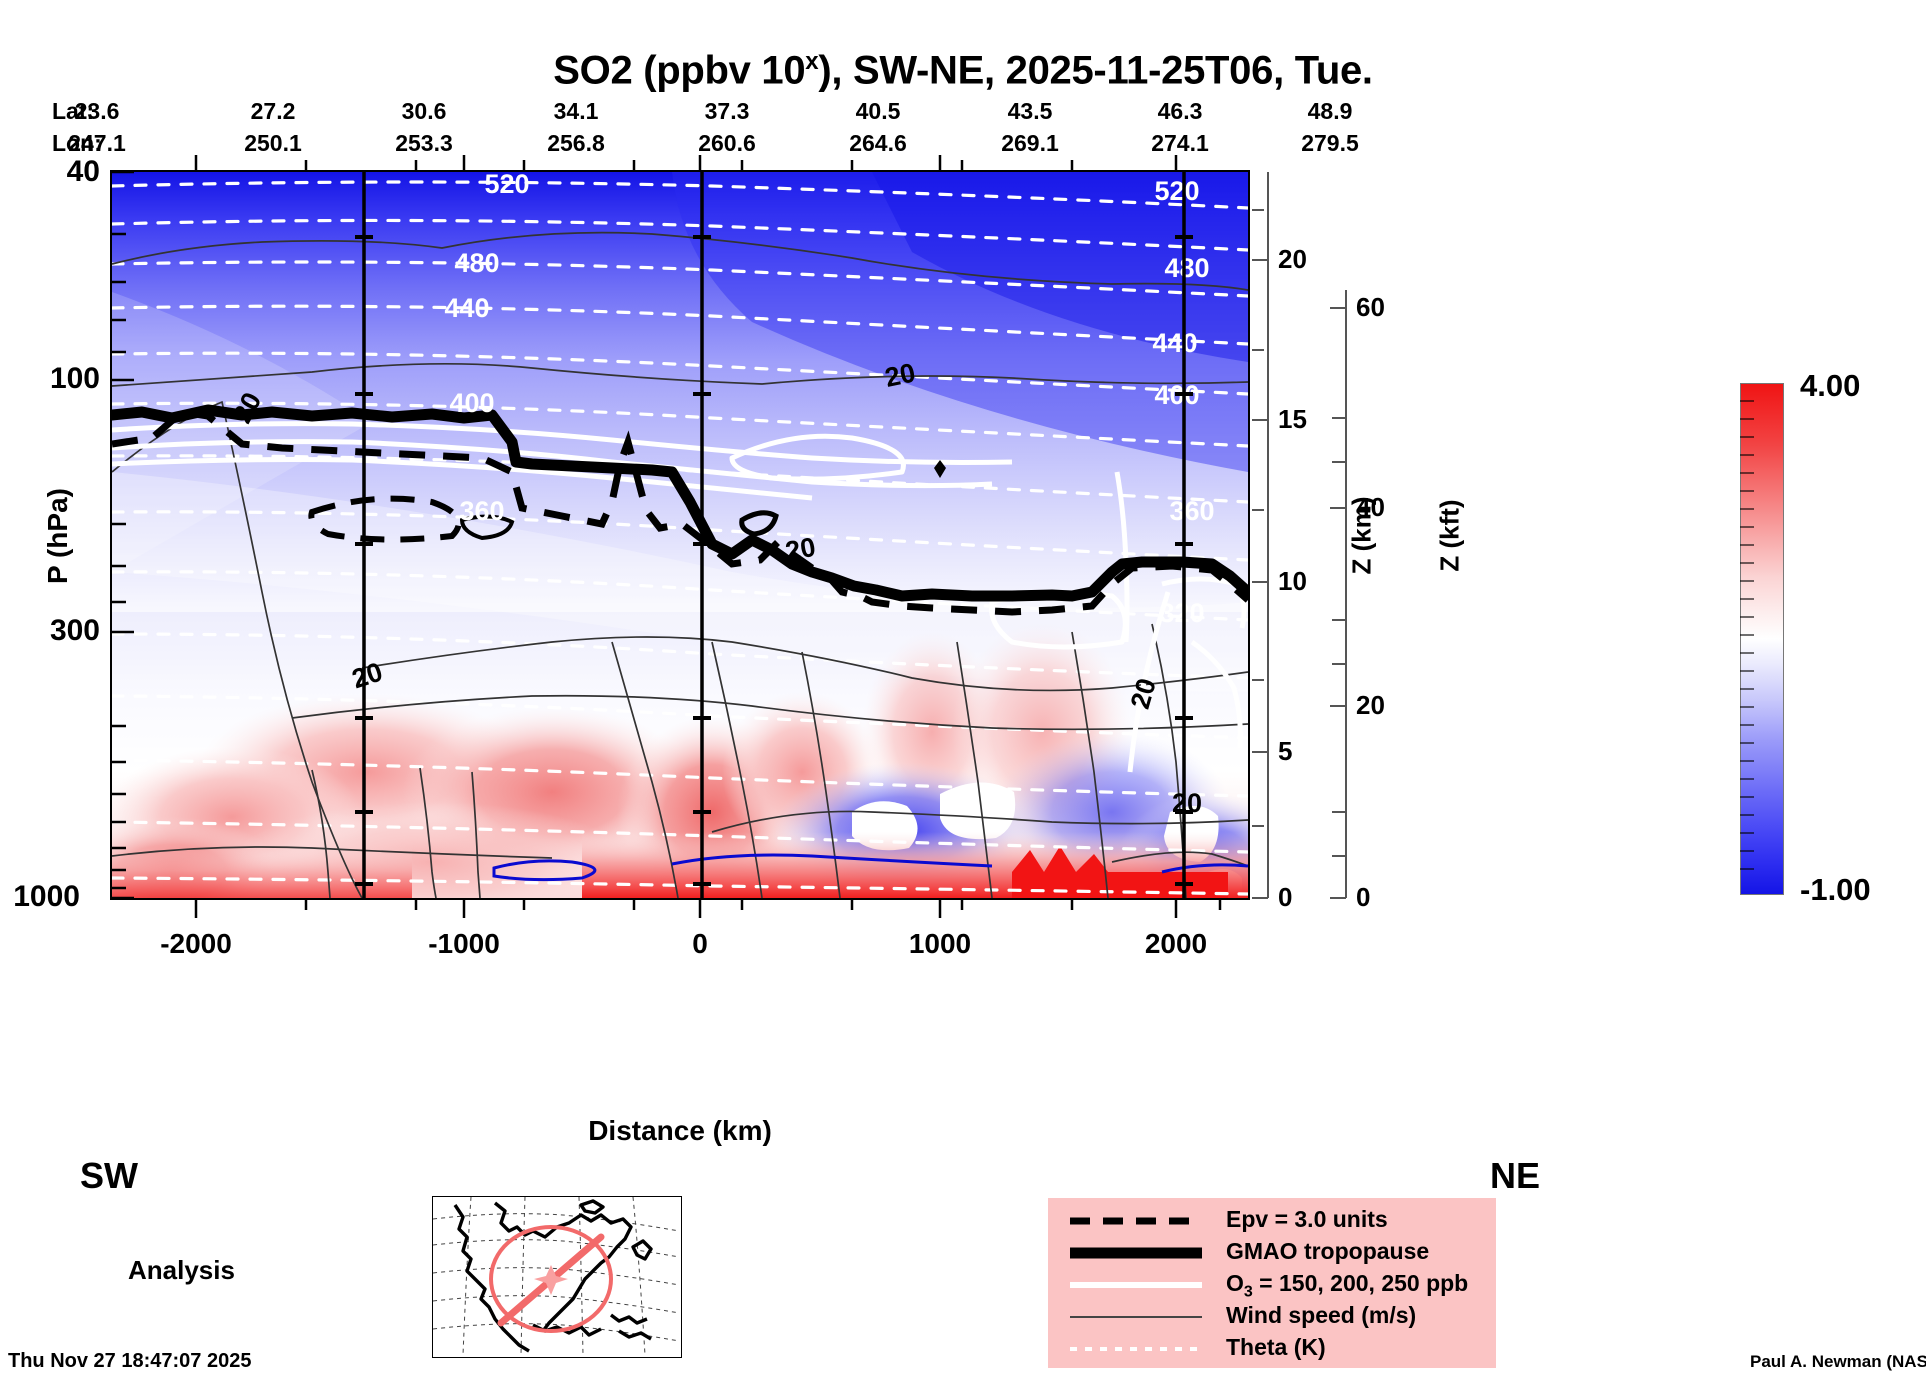  Describe the element at coordinates (878, 143) in the screenshot. I see `longitude-value-5: 264.6` at that location.